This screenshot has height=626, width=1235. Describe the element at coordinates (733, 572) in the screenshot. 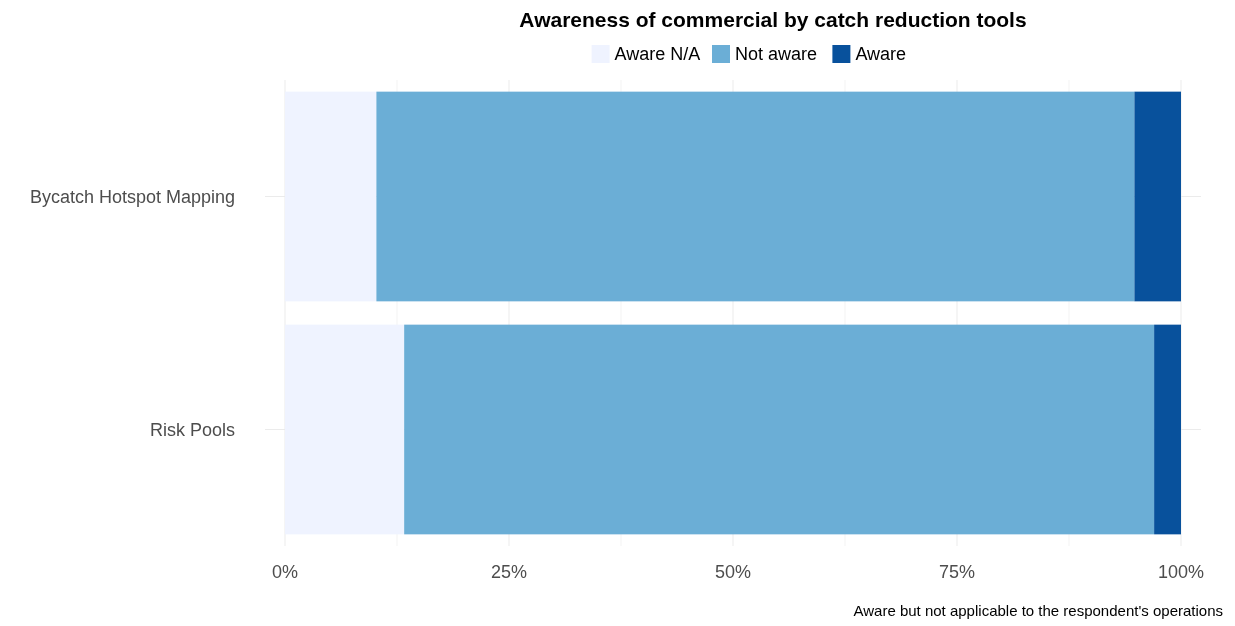

I see `x-tick-label: 50%` at that location.